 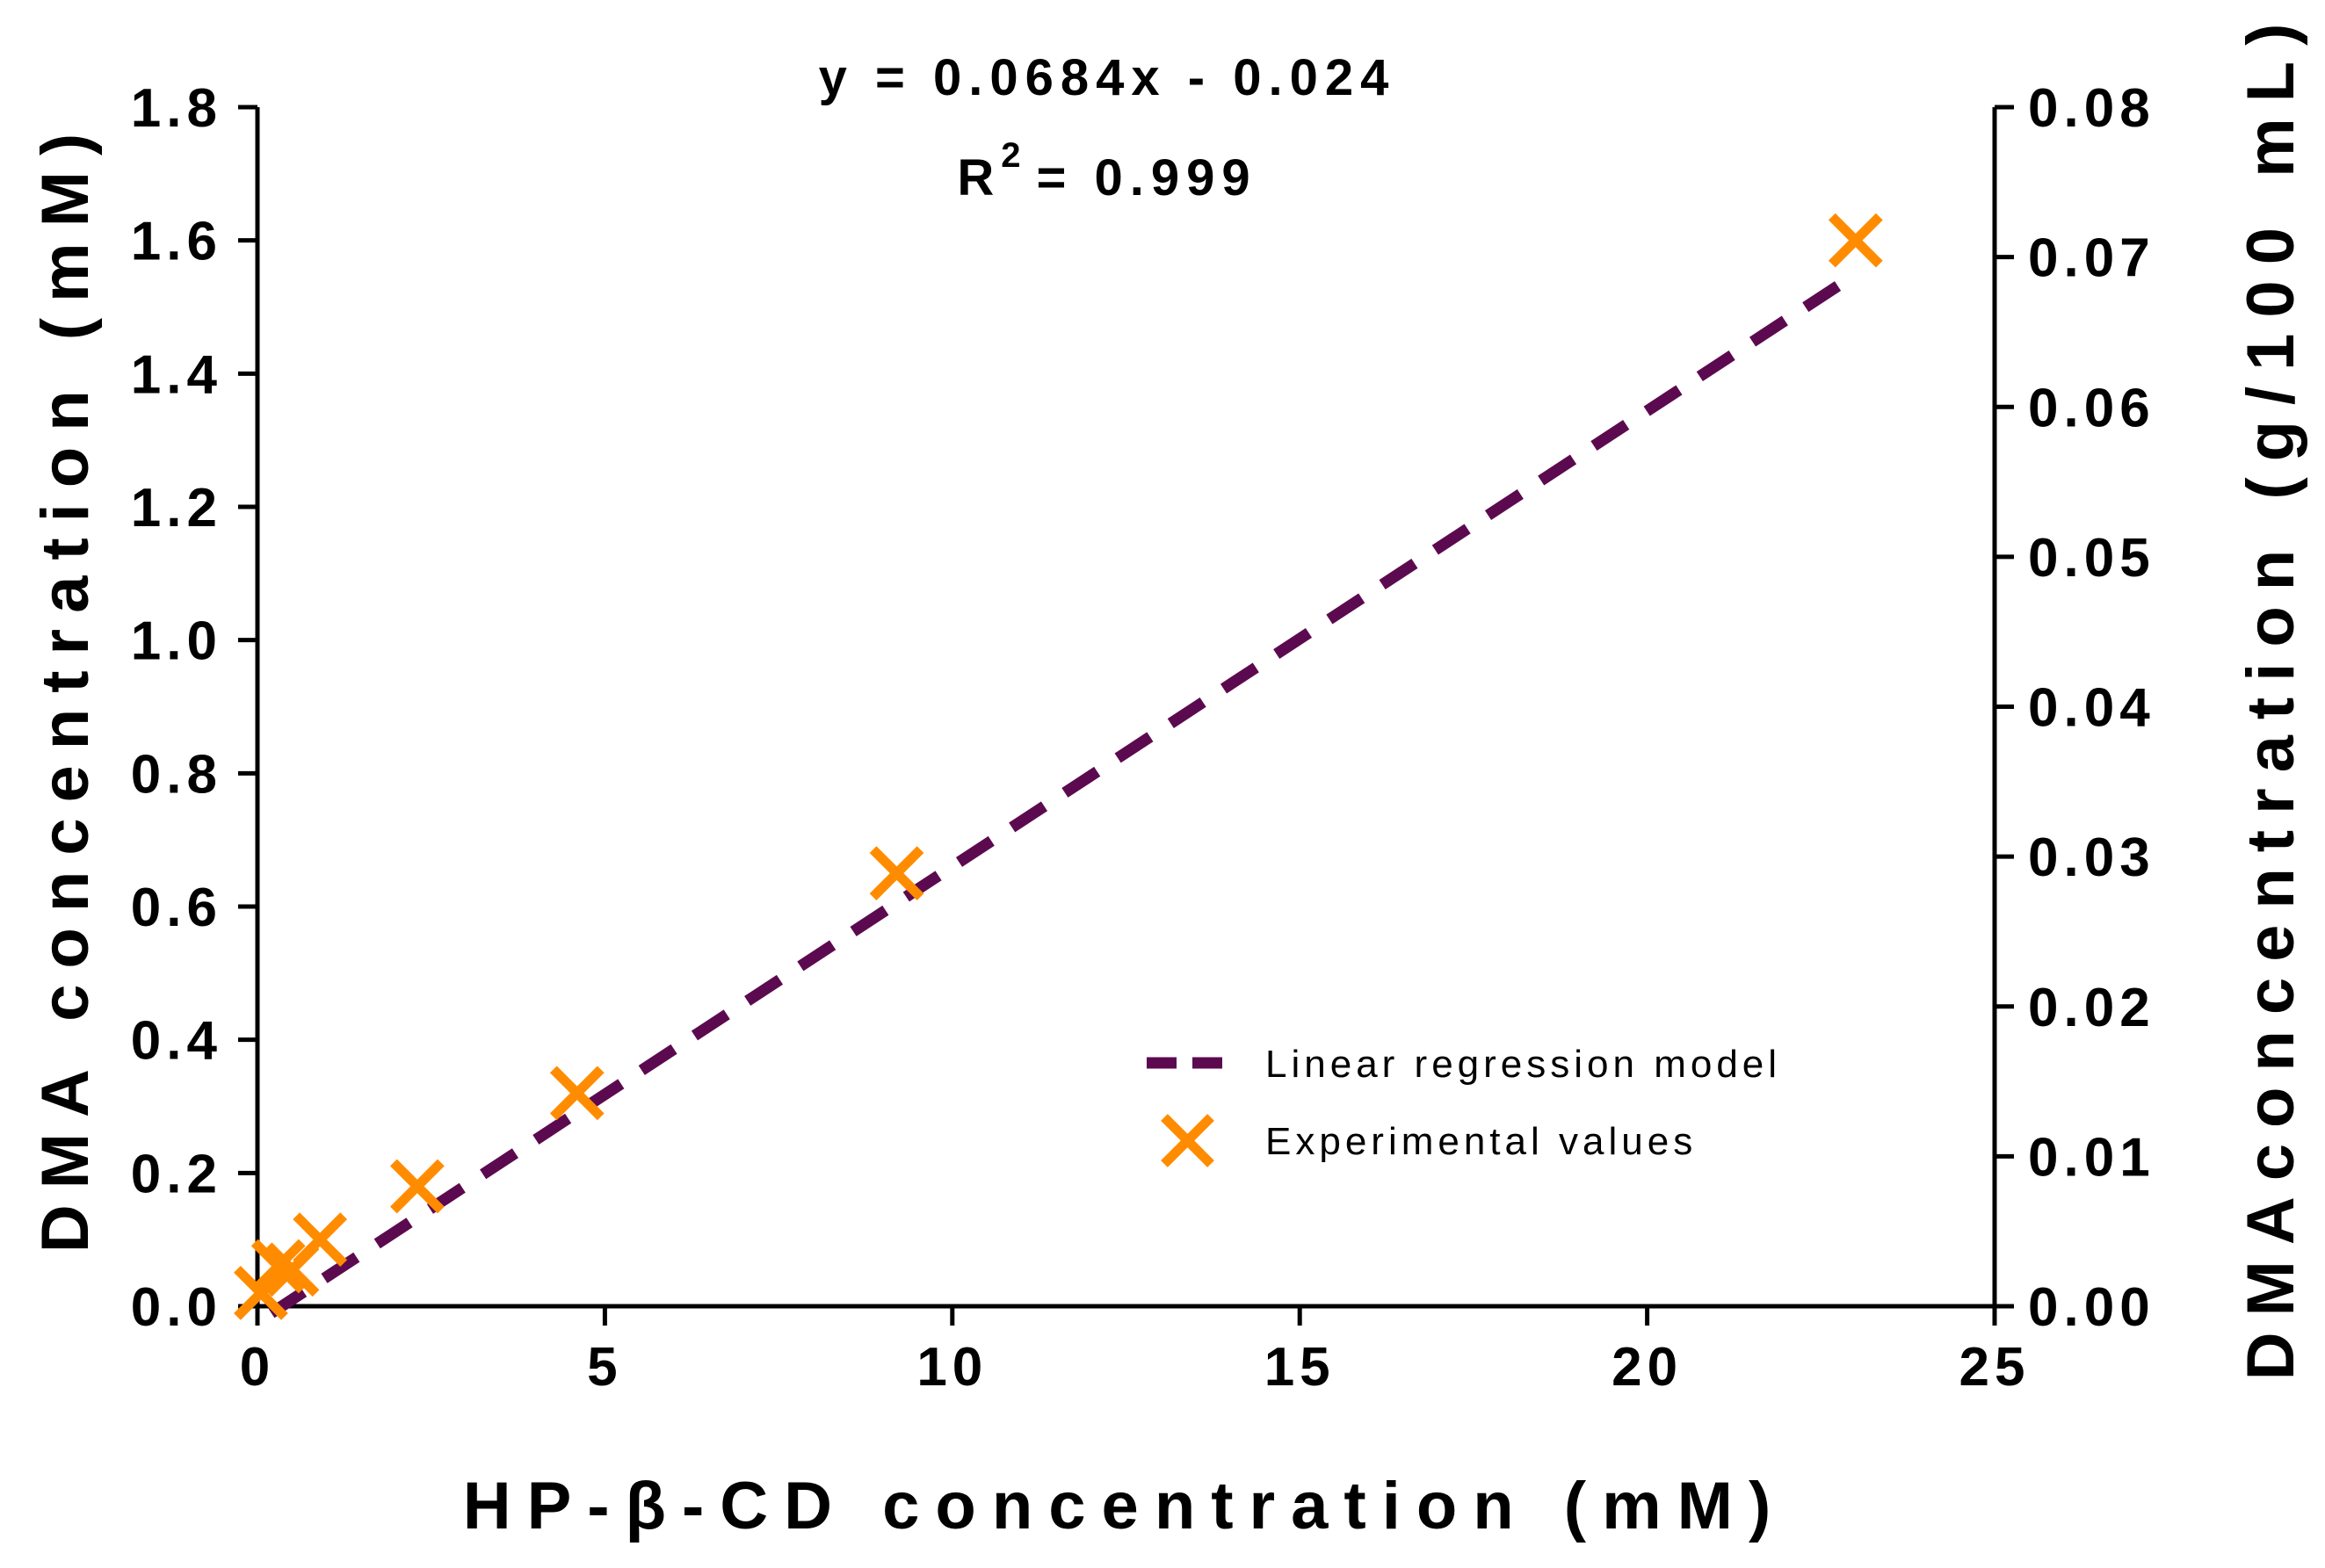 What do you see at coordinates (1147, 178) in the screenshot?
I see `r-squared-value: = 0.999` at bounding box center [1147, 178].